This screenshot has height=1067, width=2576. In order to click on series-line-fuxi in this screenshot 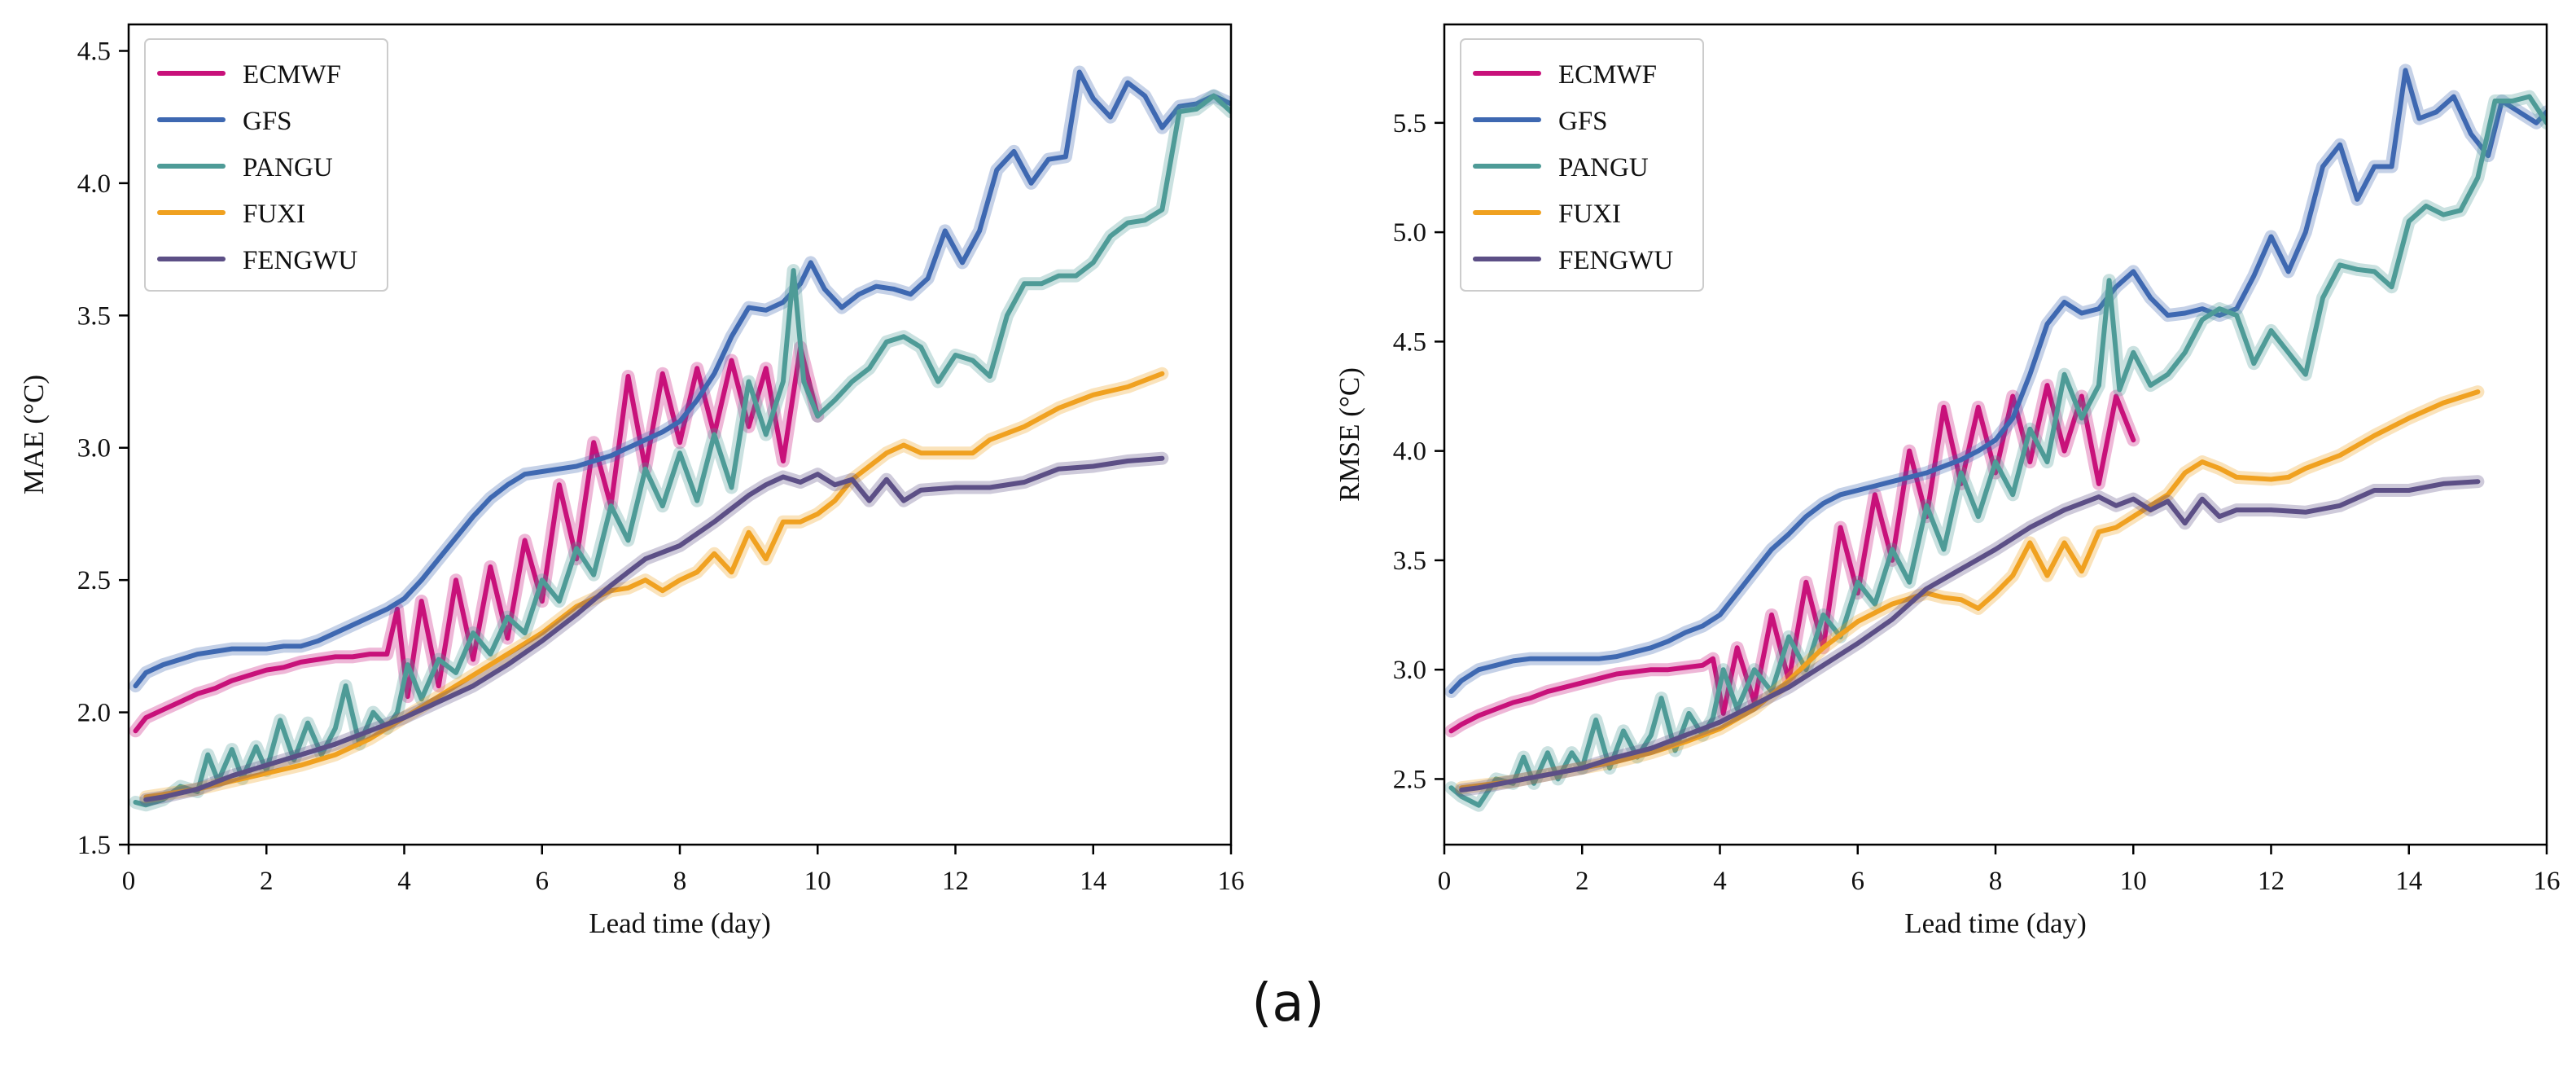, I will do `click(1970, 590)`.